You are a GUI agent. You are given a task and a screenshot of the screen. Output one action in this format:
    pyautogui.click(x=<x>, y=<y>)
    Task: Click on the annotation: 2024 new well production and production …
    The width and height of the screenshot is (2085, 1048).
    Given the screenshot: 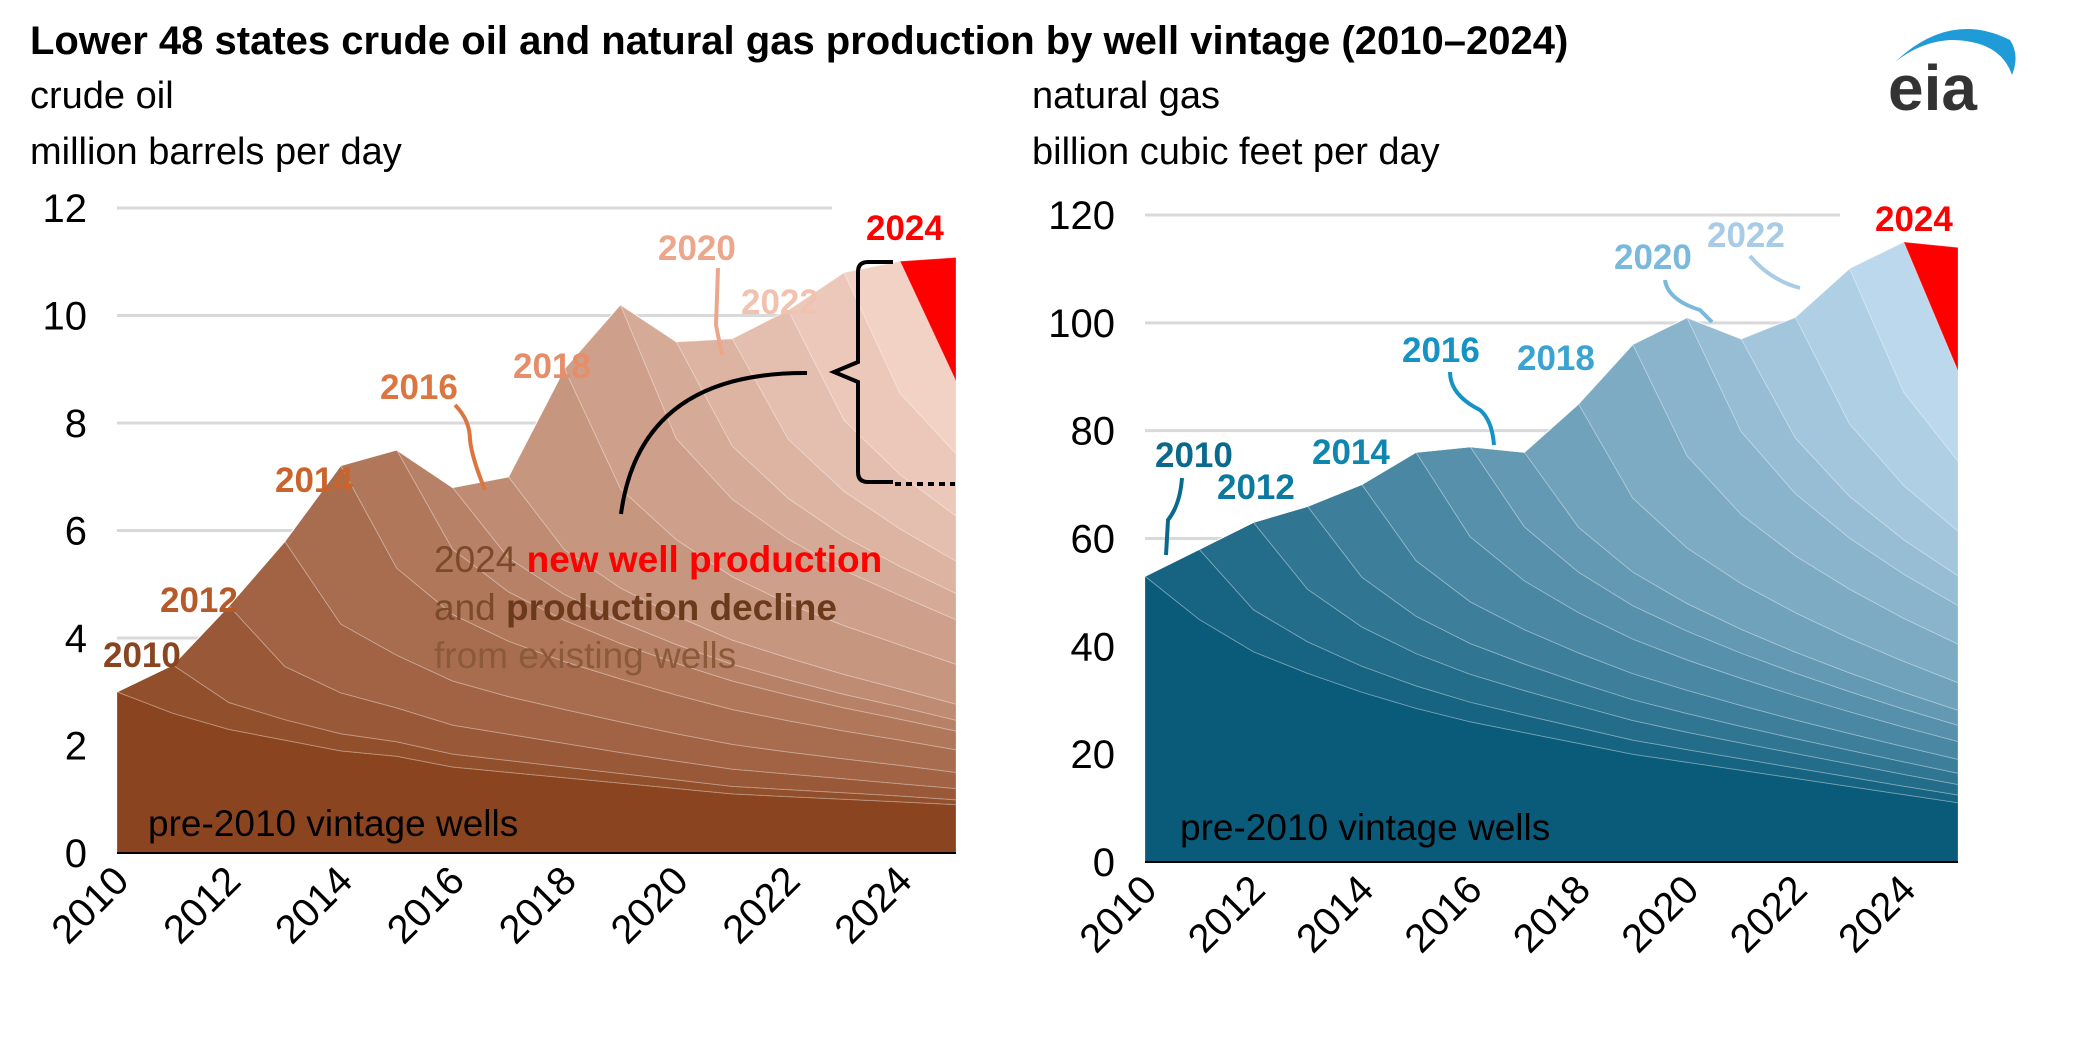 What is the action you would take?
    pyautogui.click(x=663, y=607)
    